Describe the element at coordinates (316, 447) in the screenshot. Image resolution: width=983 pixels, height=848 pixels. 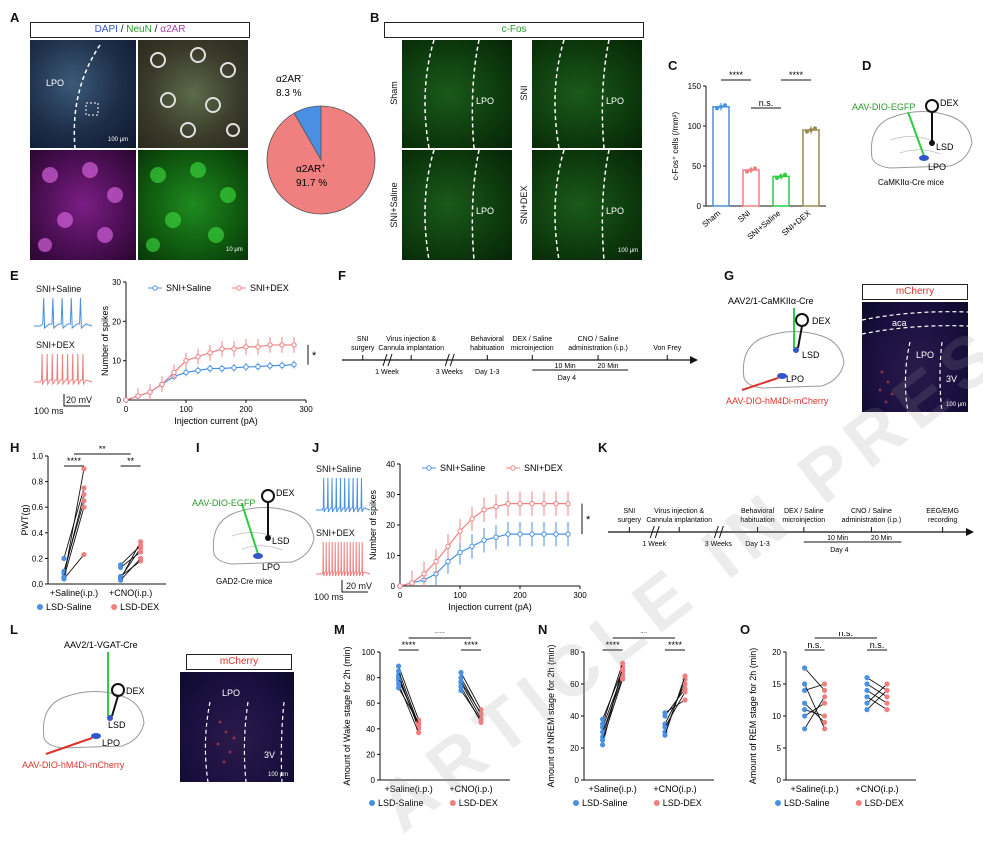
I see `panel-letter-j: J` at that location.